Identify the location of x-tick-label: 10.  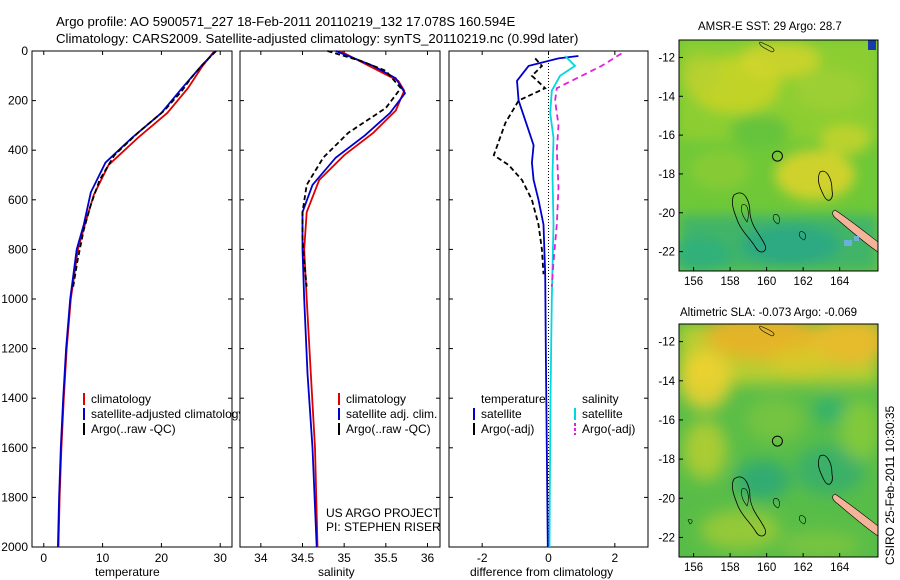
(103, 558).